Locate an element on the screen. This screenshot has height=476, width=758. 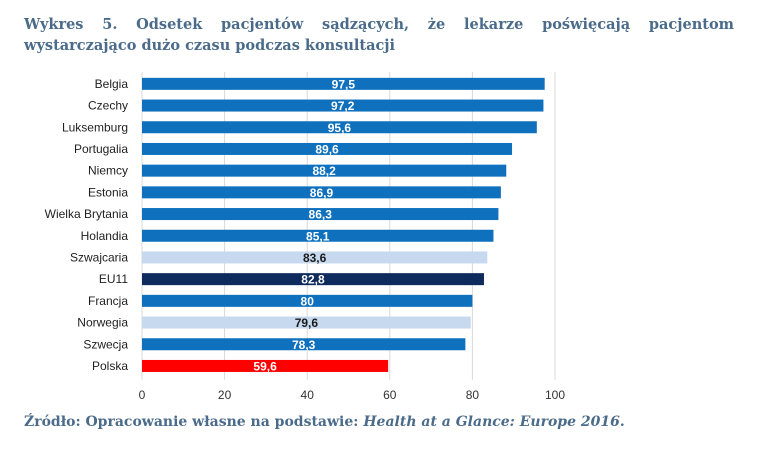
x-tick-label: 0 is located at coordinates (142, 395).